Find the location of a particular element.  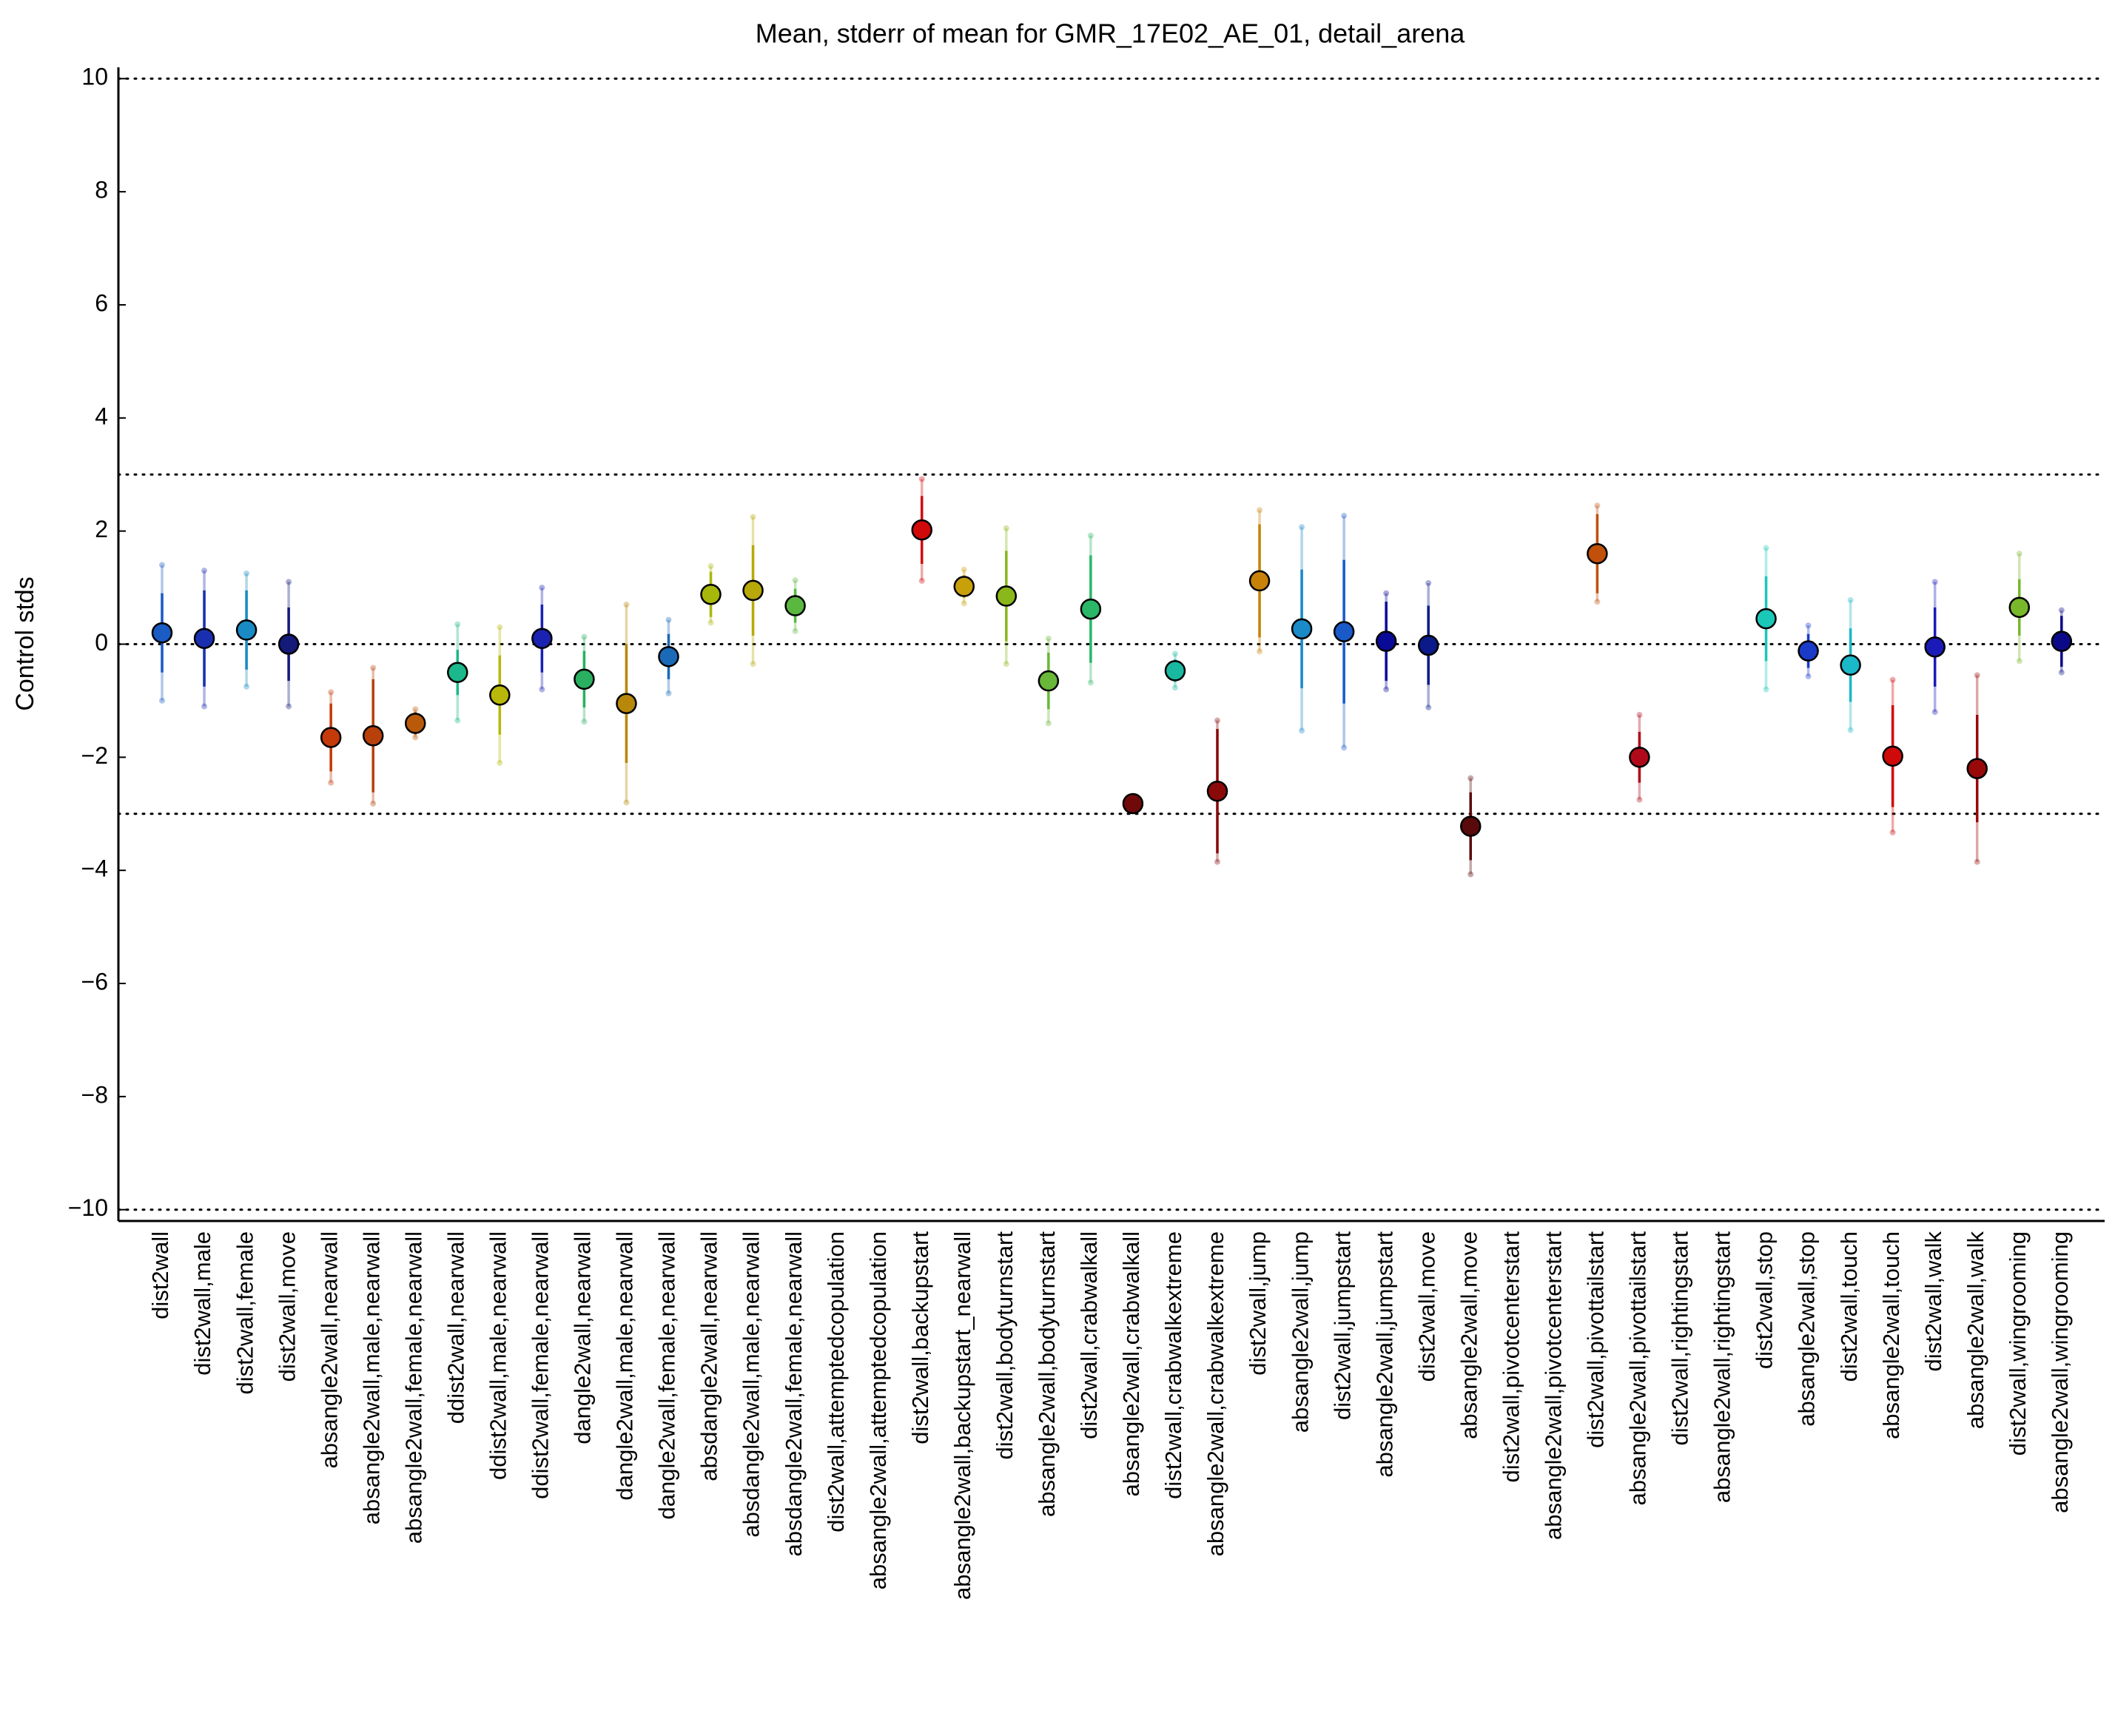

x-tick-label: dist2wall,backupstart is located at coordinates (920, 1337).